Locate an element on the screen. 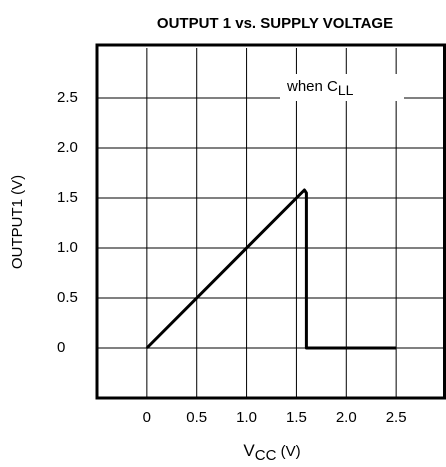 This screenshot has height=467, width=446. x-tick-label: 2.0 is located at coordinates (346, 417).